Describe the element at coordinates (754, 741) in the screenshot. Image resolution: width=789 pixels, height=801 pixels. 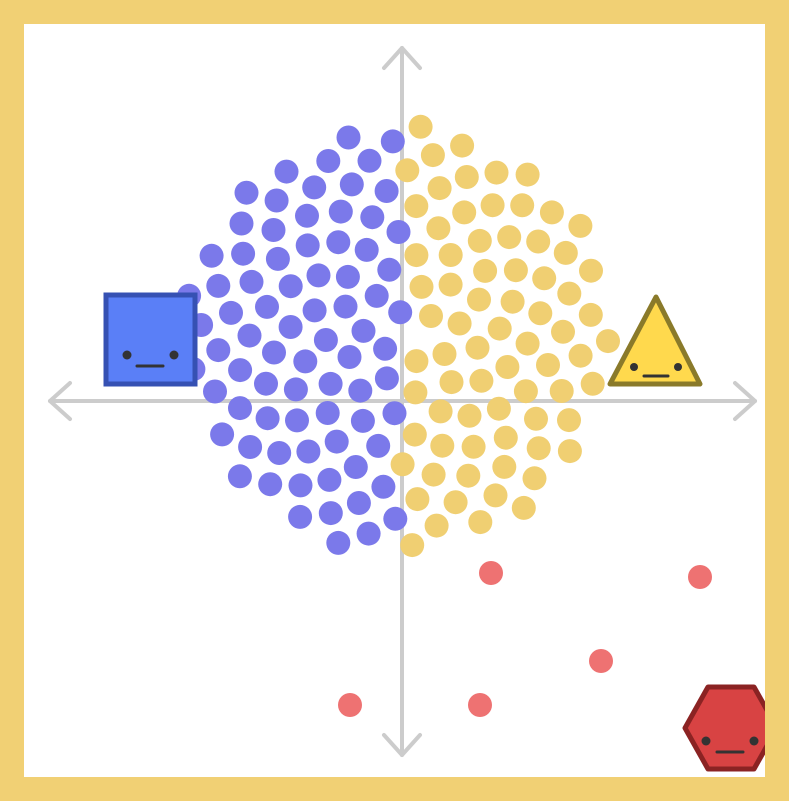
I see `hexagon-right-eye` at that location.